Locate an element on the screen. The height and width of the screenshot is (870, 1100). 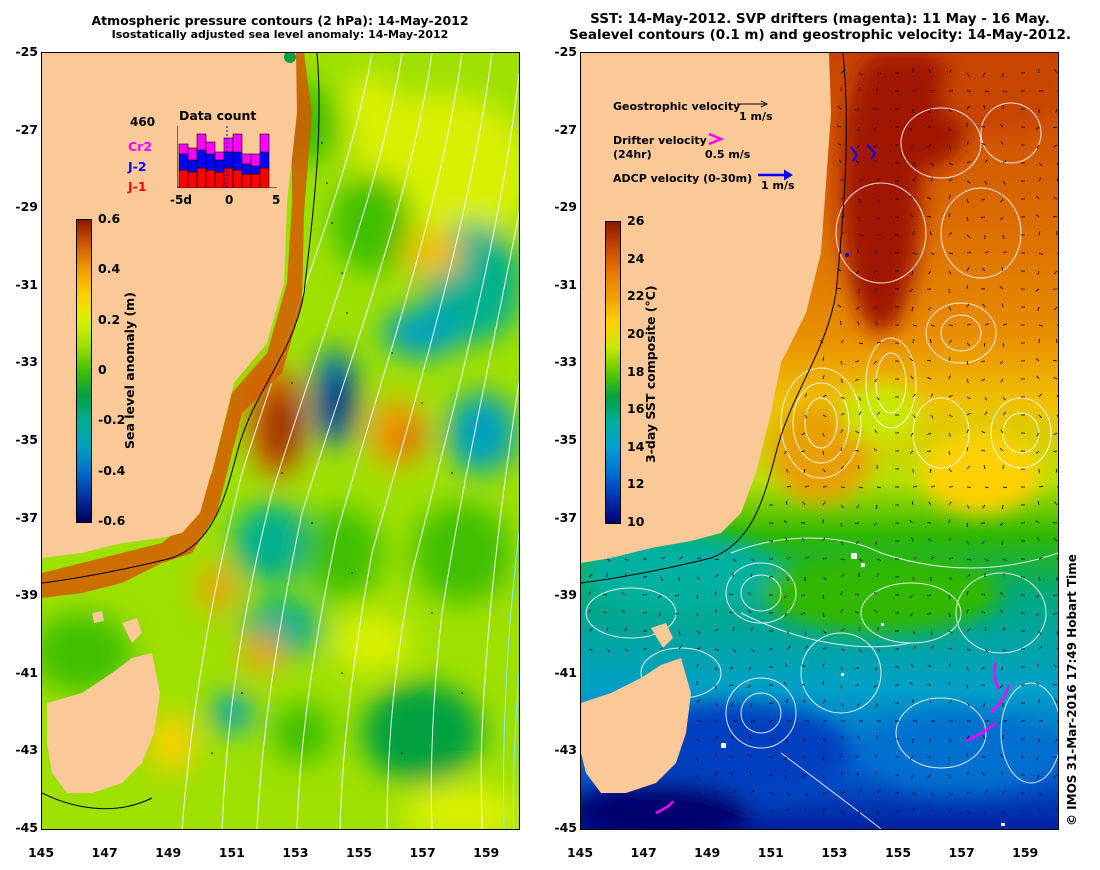
svp-drifter-tracks is located at coordinates (833, 738).